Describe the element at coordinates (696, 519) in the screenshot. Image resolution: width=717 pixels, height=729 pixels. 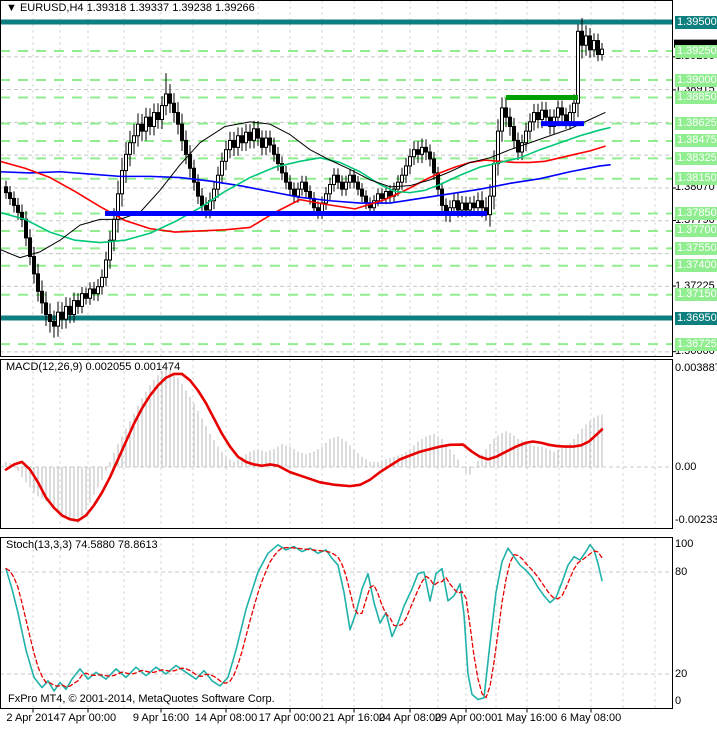
I see `macd-scale-min-label: -0.002334` at that location.